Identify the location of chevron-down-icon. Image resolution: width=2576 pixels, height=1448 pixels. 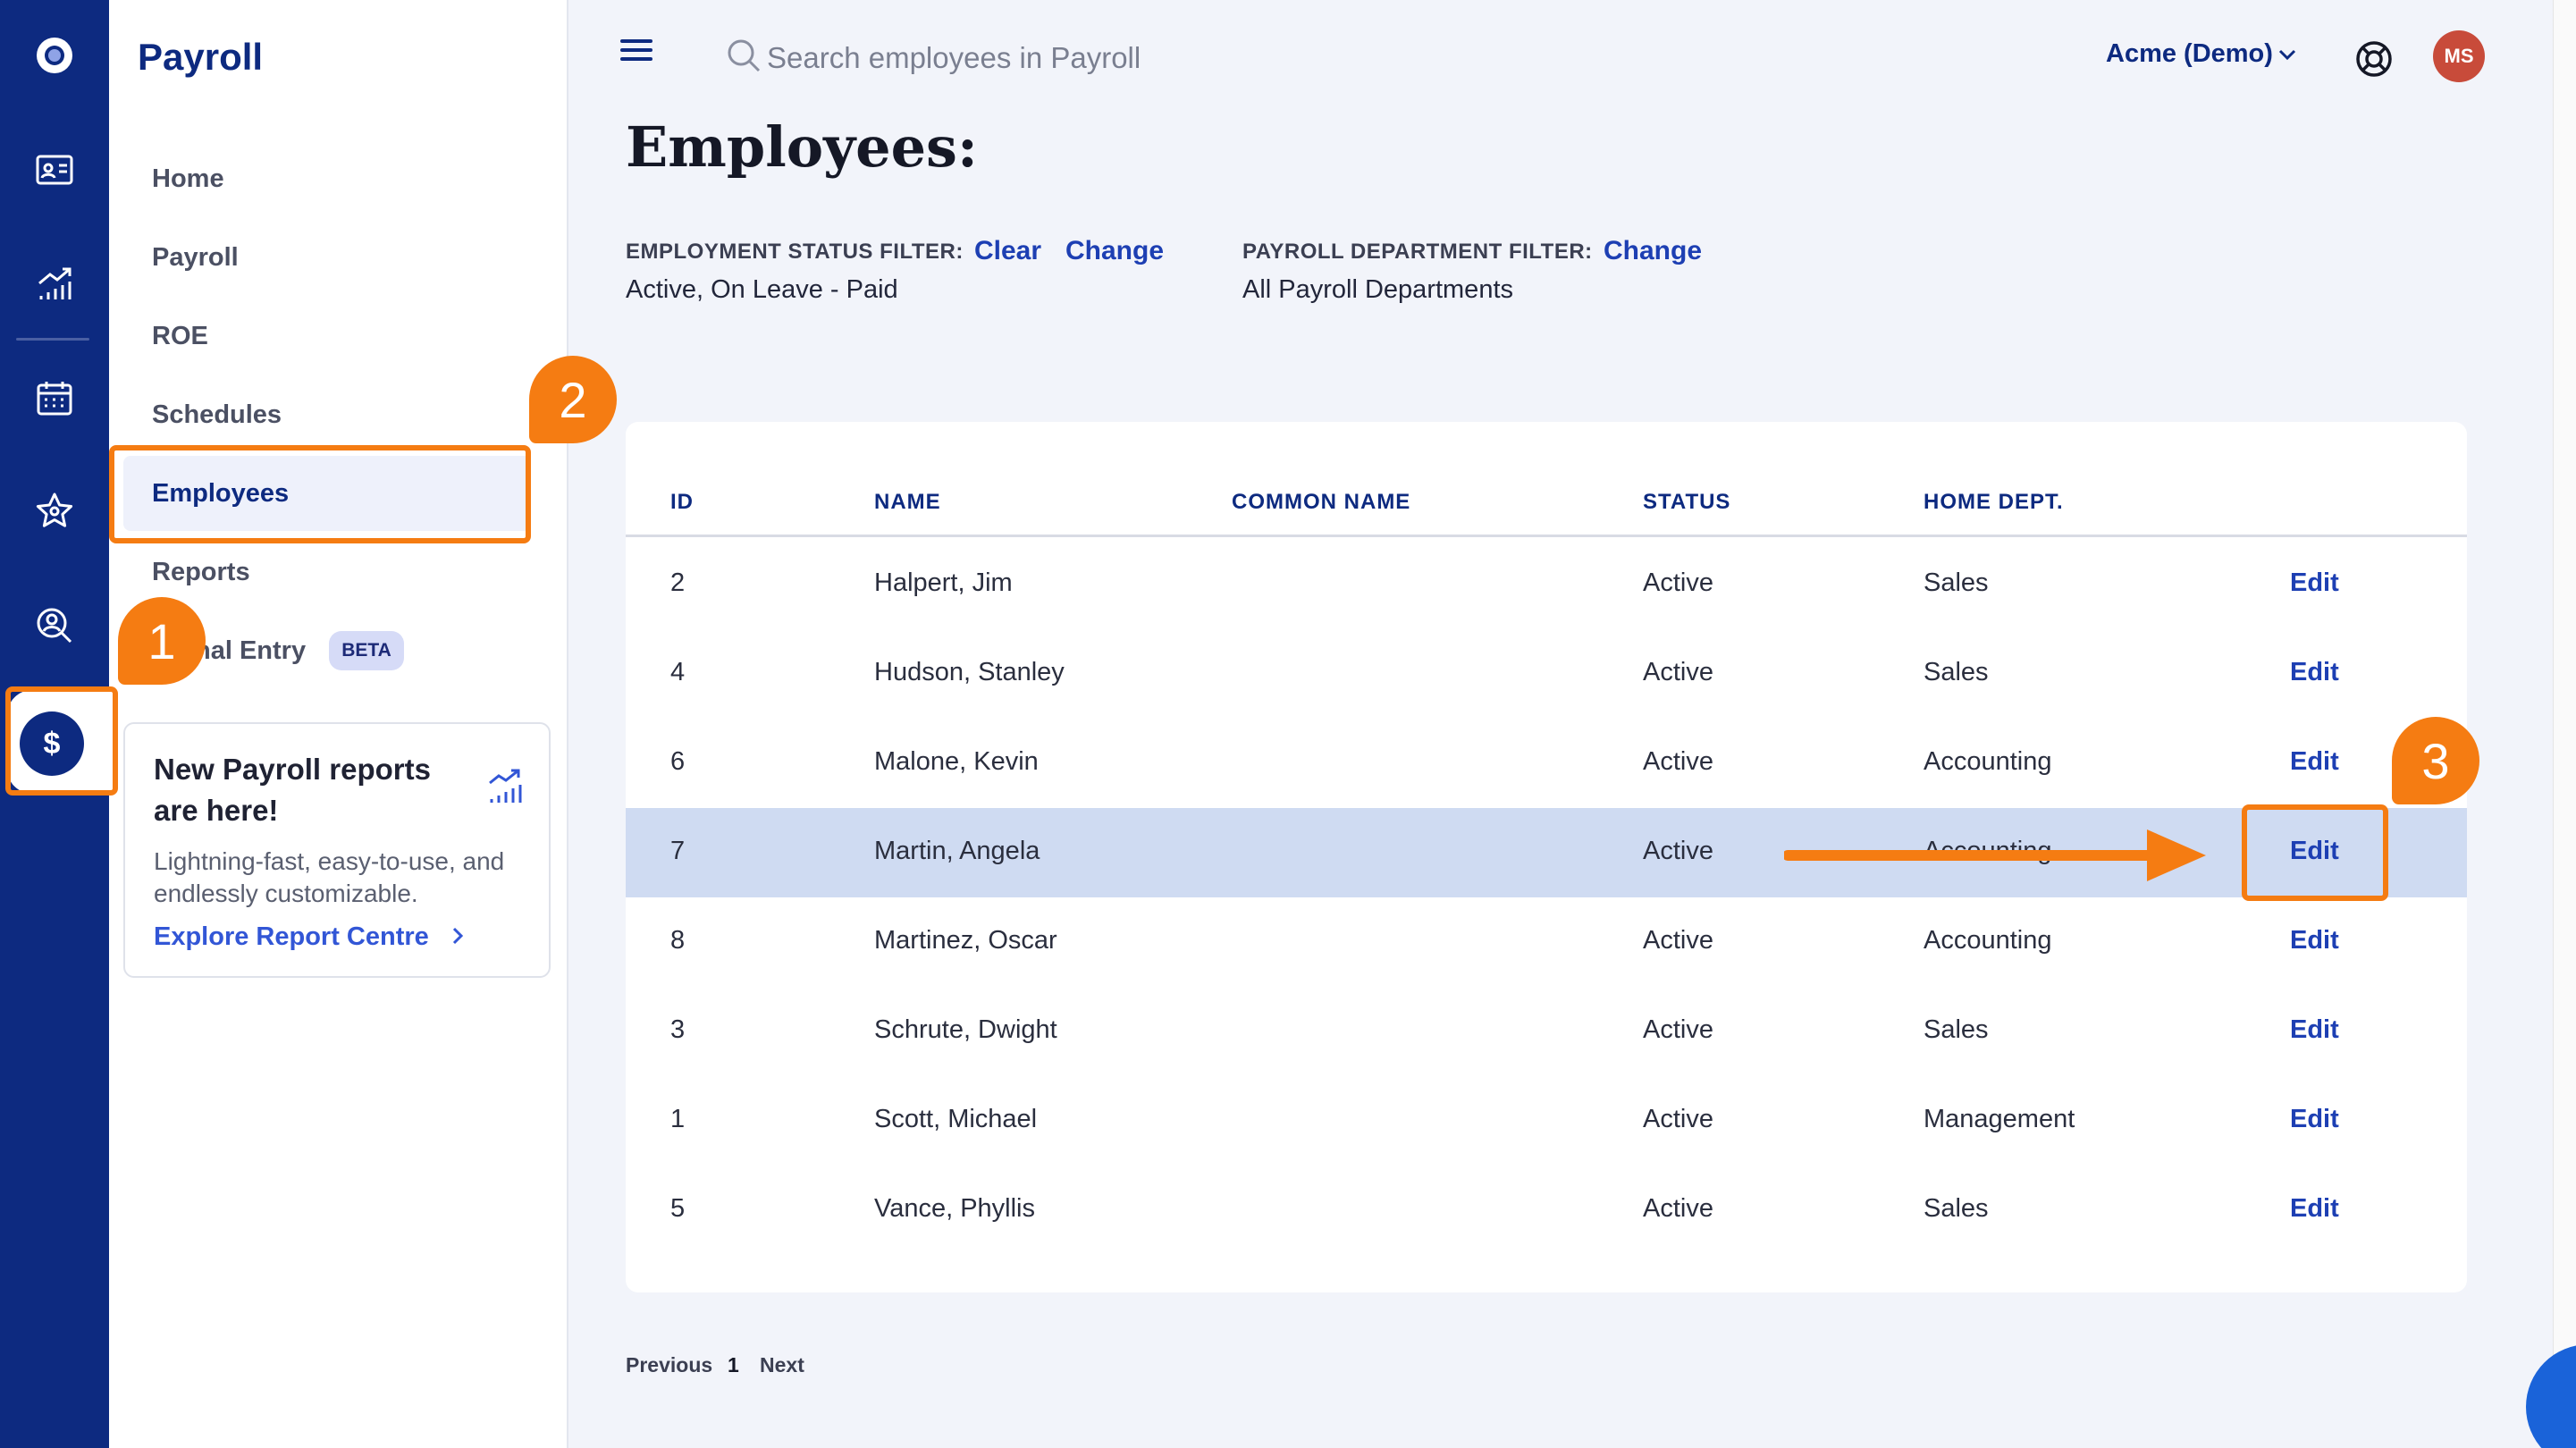
(2287, 54).